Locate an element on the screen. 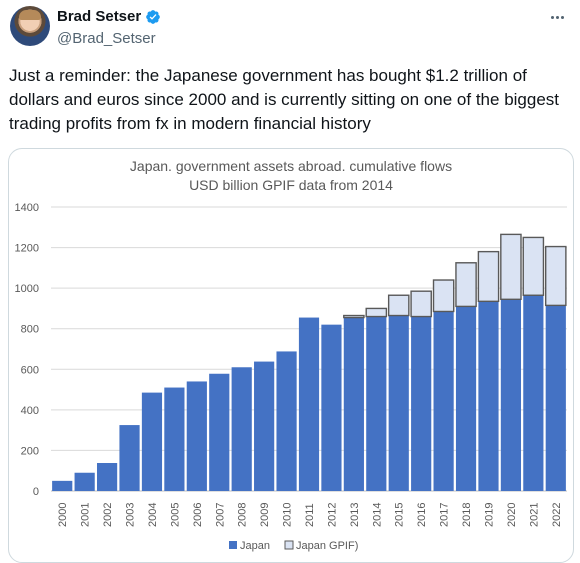  x-tick-label: 2011 is located at coordinates (310, 515).